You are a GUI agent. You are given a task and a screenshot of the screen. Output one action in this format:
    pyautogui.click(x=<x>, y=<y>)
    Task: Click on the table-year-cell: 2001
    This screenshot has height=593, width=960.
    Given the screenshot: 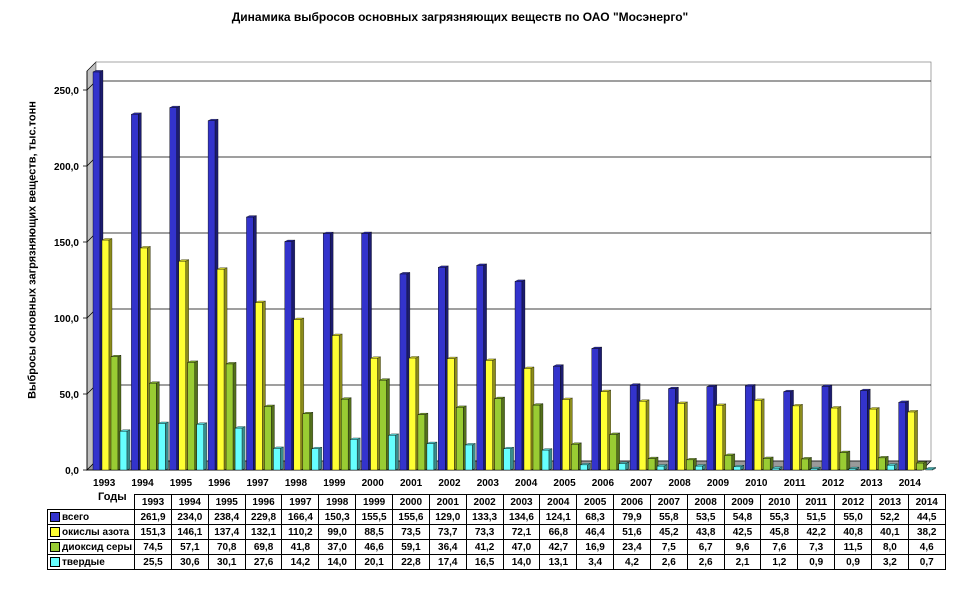 What is the action you would take?
    pyautogui.click(x=447, y=502)
    